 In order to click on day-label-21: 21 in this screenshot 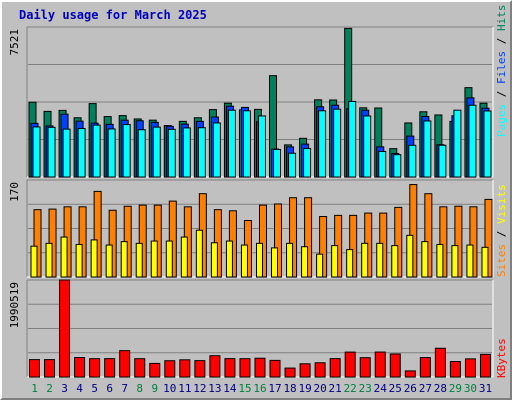, I will do `click(335, 388)`.